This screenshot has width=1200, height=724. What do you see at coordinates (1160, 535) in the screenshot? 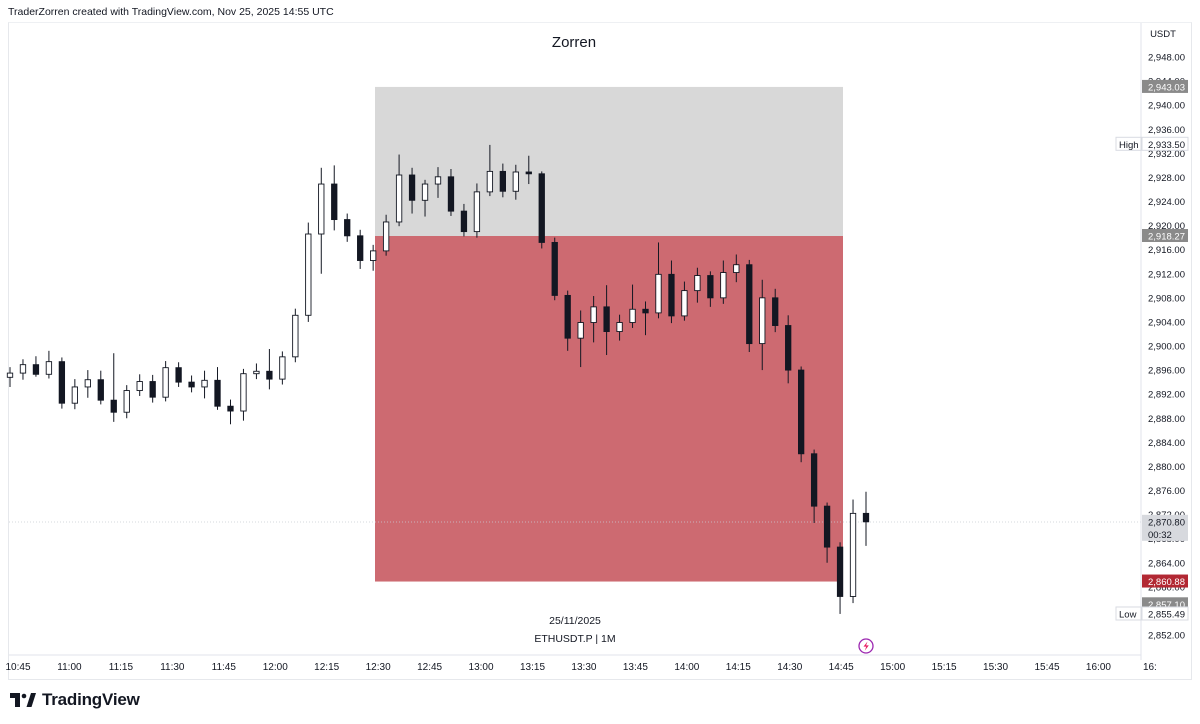
I see `price-tag-countdown: 00:32` at bounding box center [1160, 535].